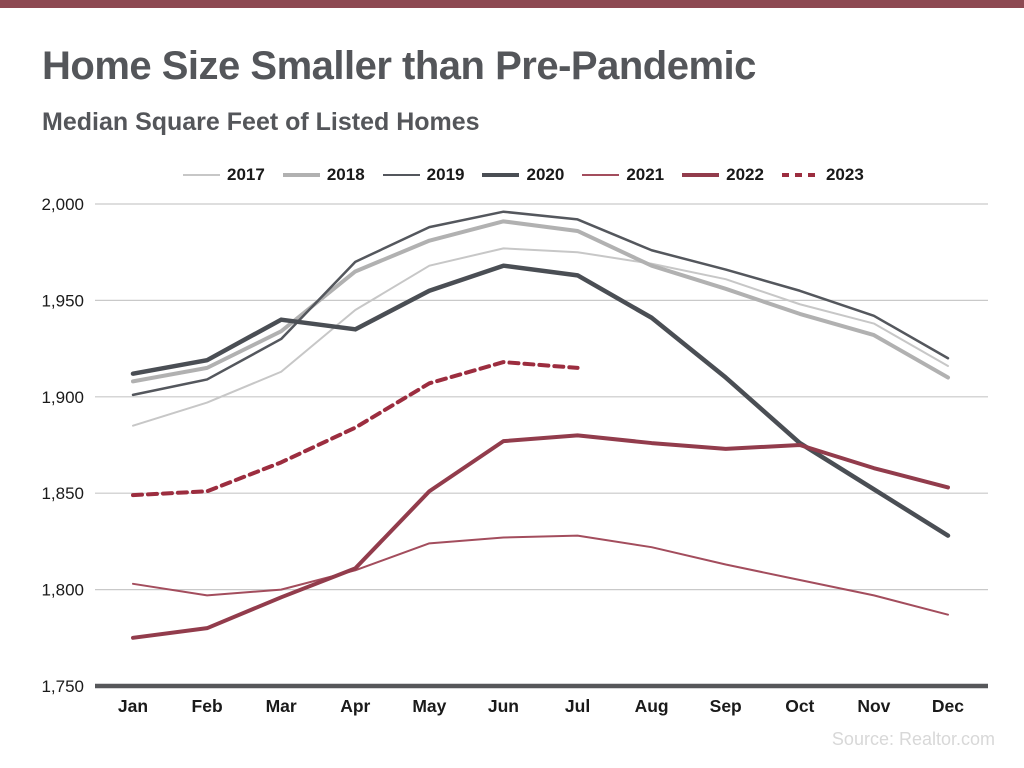 The width and height of the screenshot is (1024, 768). What do you see at coordinates (512, 4) in the screenshot?
I see `top-accent-bar` at bounding box center [512, 4].